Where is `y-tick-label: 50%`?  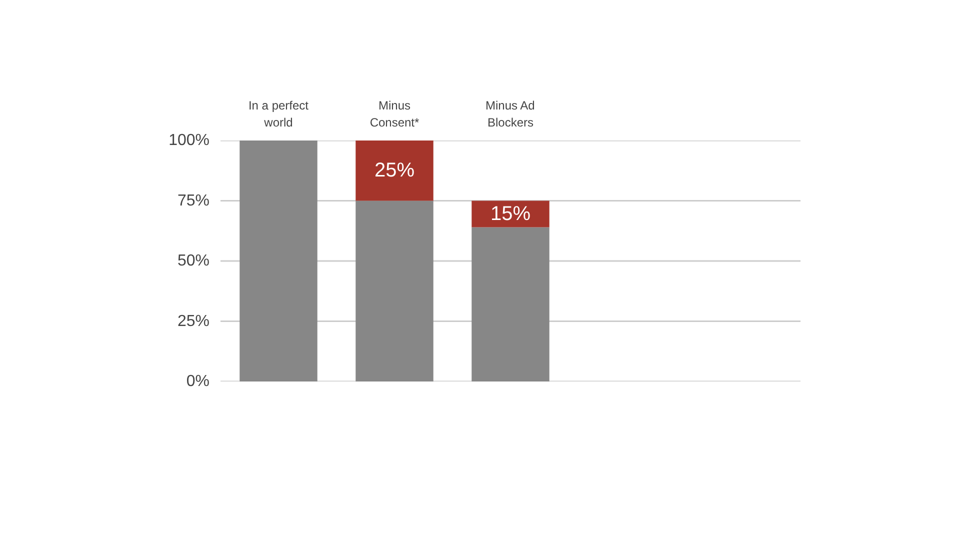 y-tick-label: 50% is located at coordinates (193, 261).